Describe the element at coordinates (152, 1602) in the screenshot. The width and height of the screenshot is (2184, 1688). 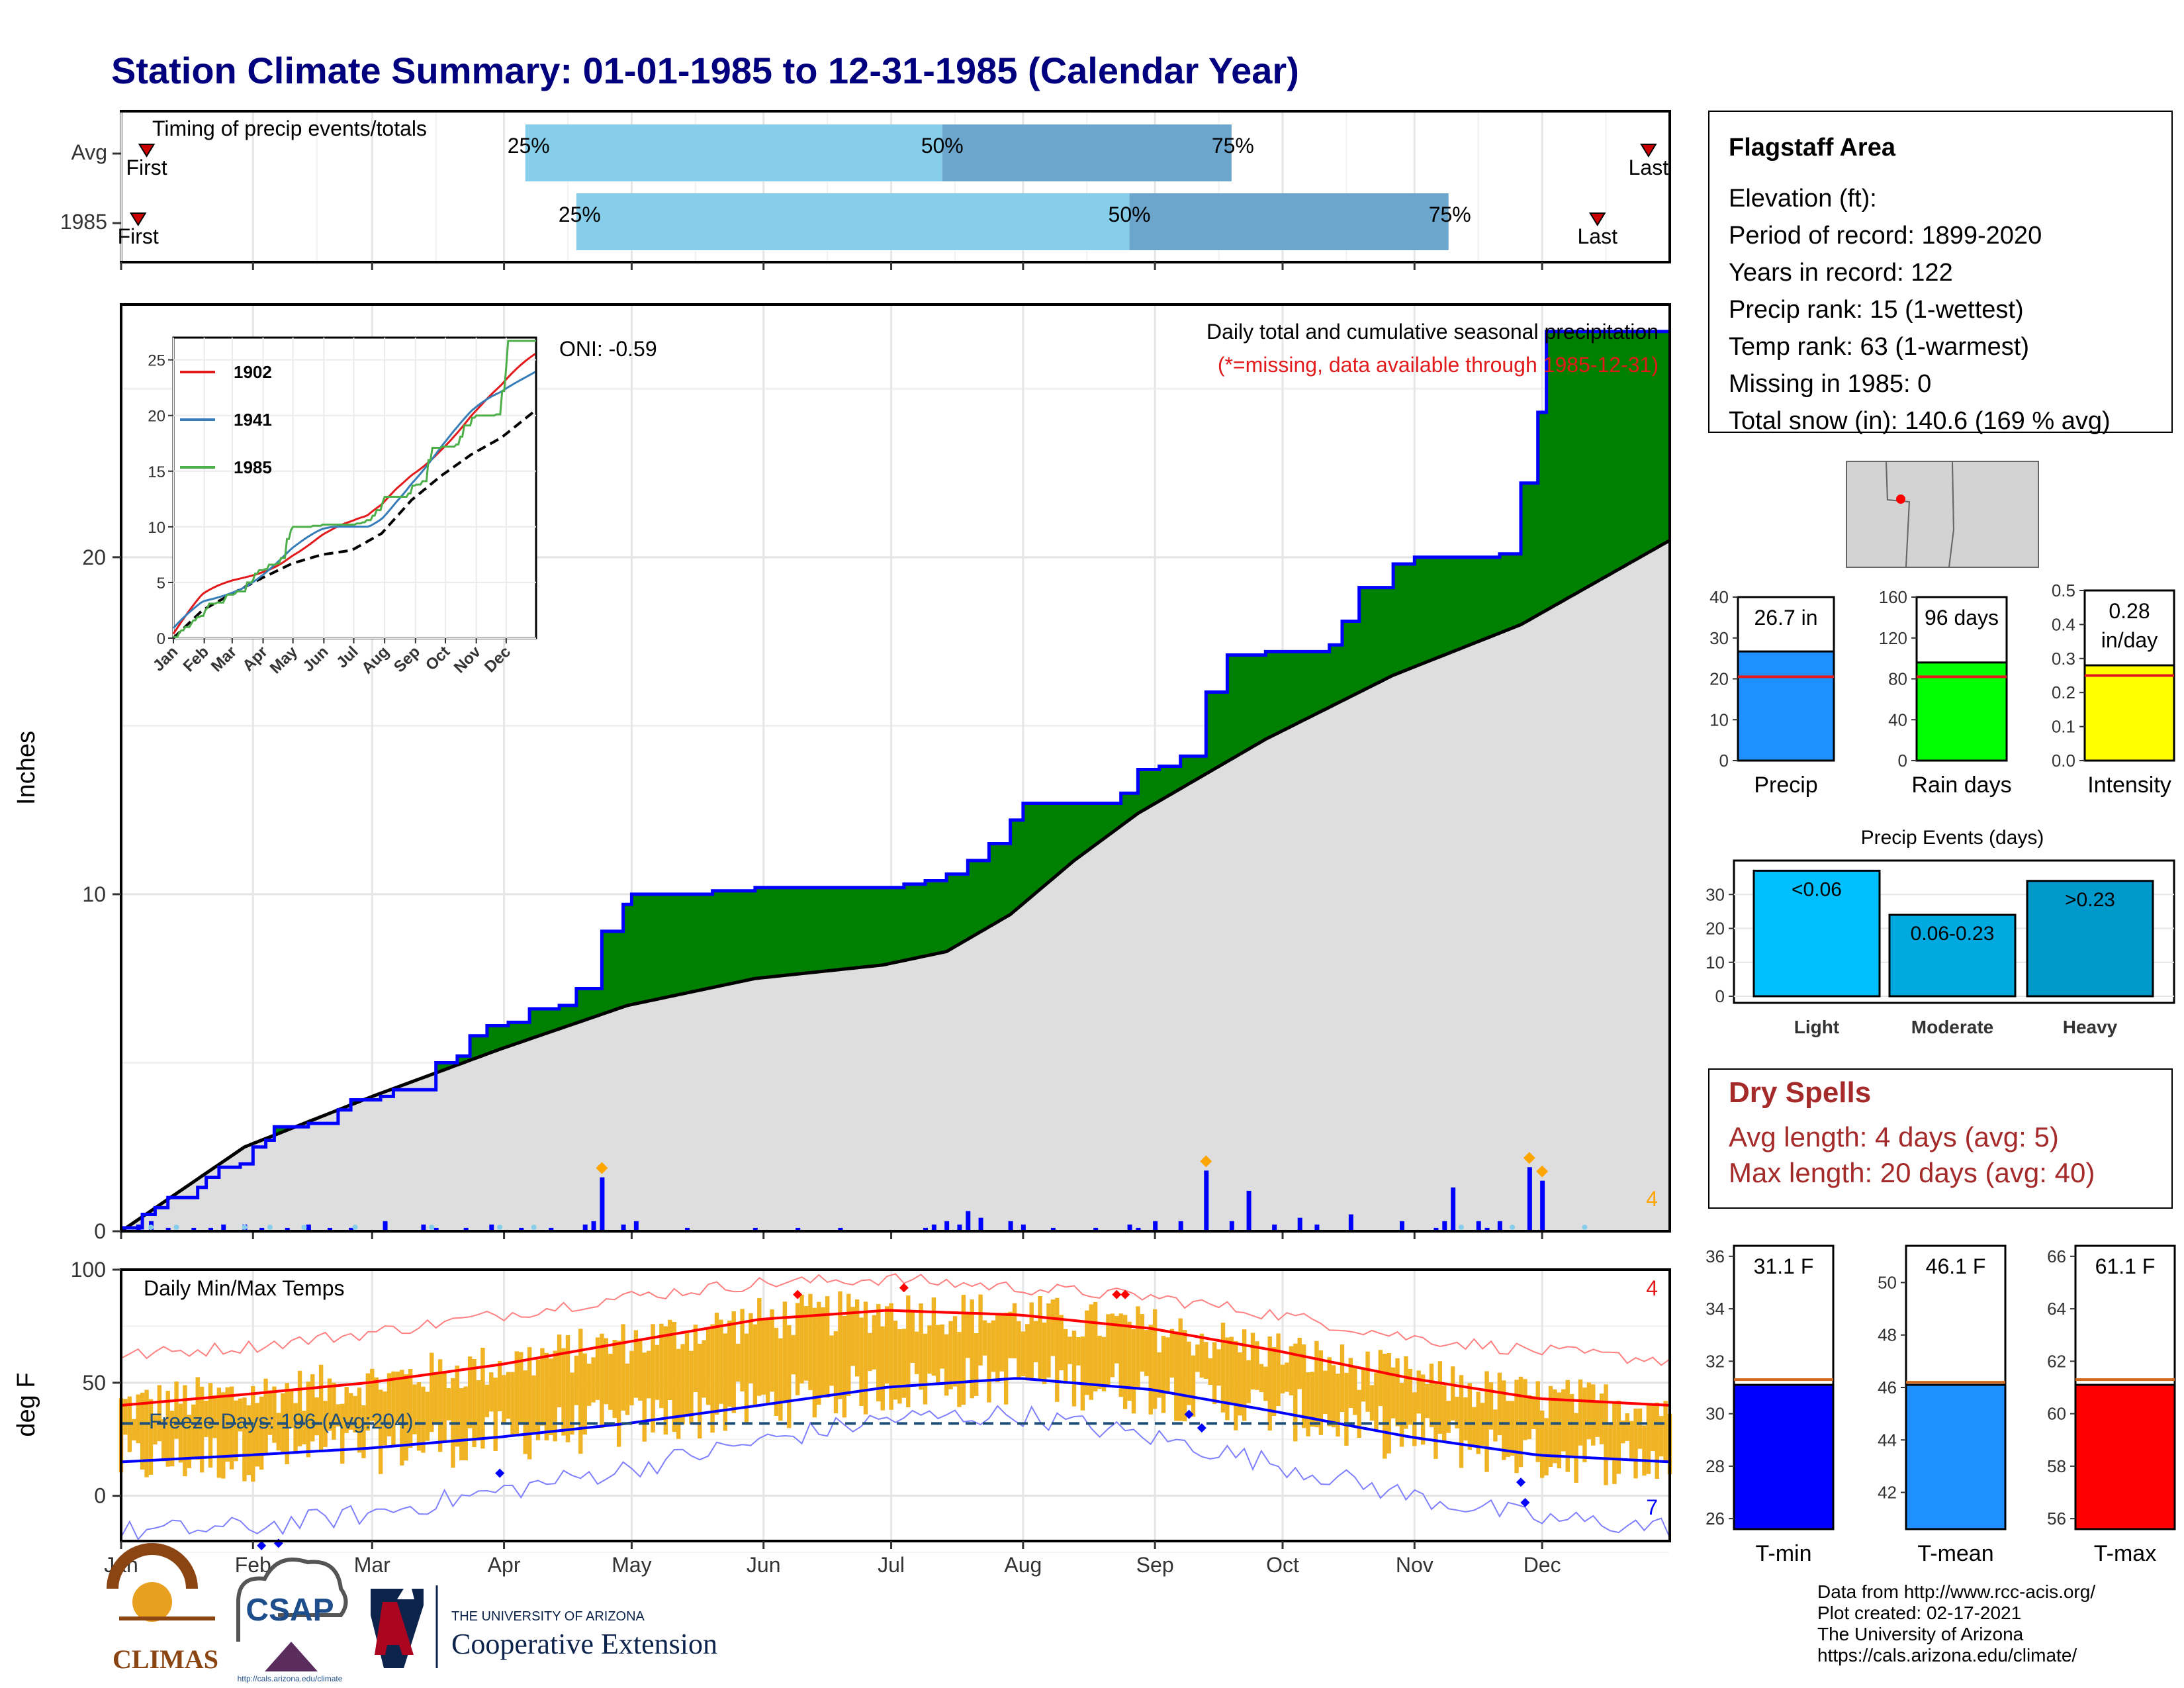
I see `climas-logo-sun` at that location.